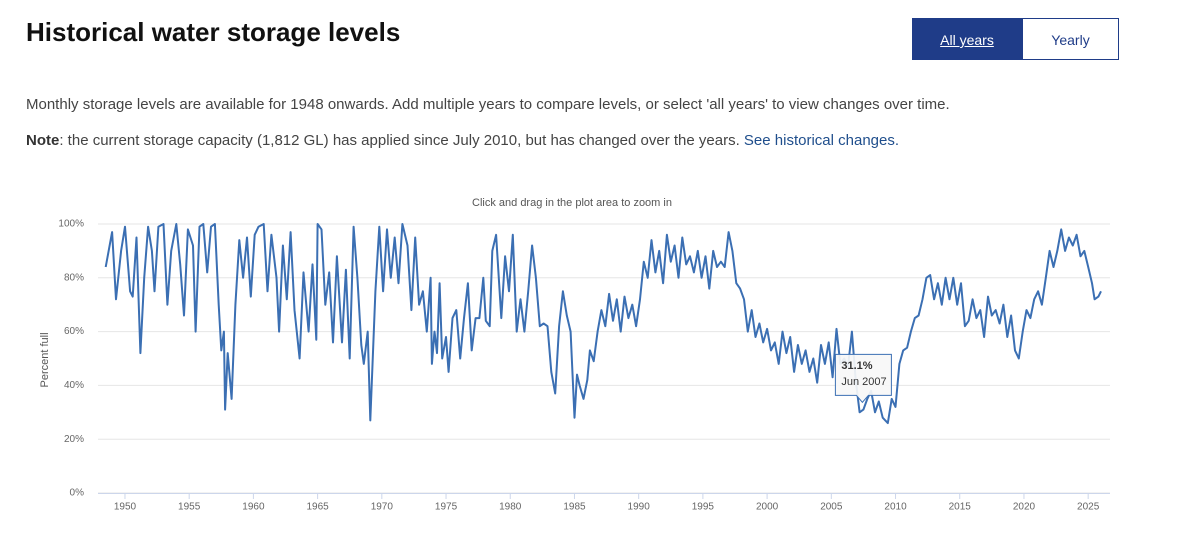 The width and height of the screenshot is (1200, 542). Describe the element at coordinates (71, 224) in the screenshot. I see `y-tick-label: 100%` at that location.